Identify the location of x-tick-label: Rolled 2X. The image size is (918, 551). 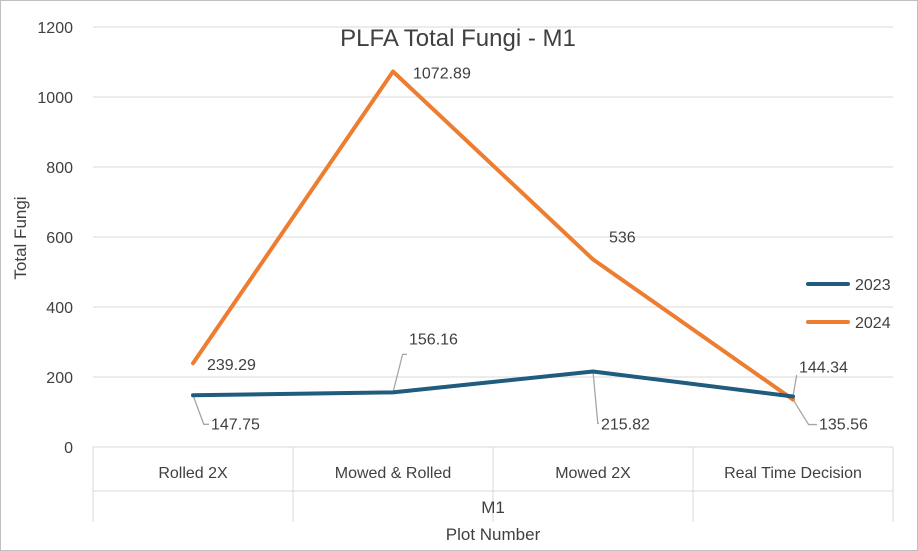
(193, 473).